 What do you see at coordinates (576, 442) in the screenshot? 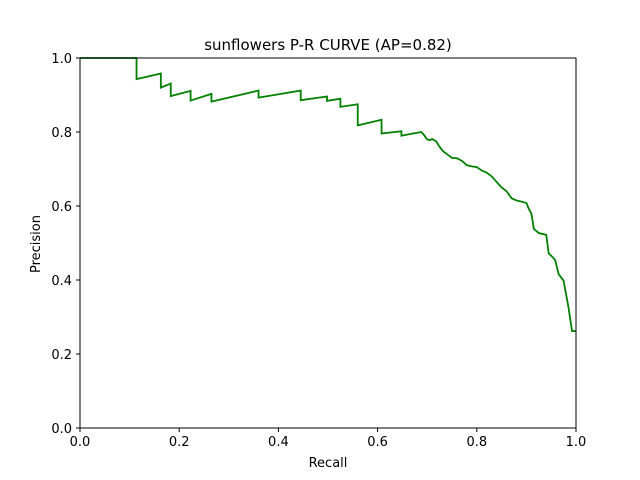
I see `x-tick-label: 1.0` at bounding box center [576, 442].